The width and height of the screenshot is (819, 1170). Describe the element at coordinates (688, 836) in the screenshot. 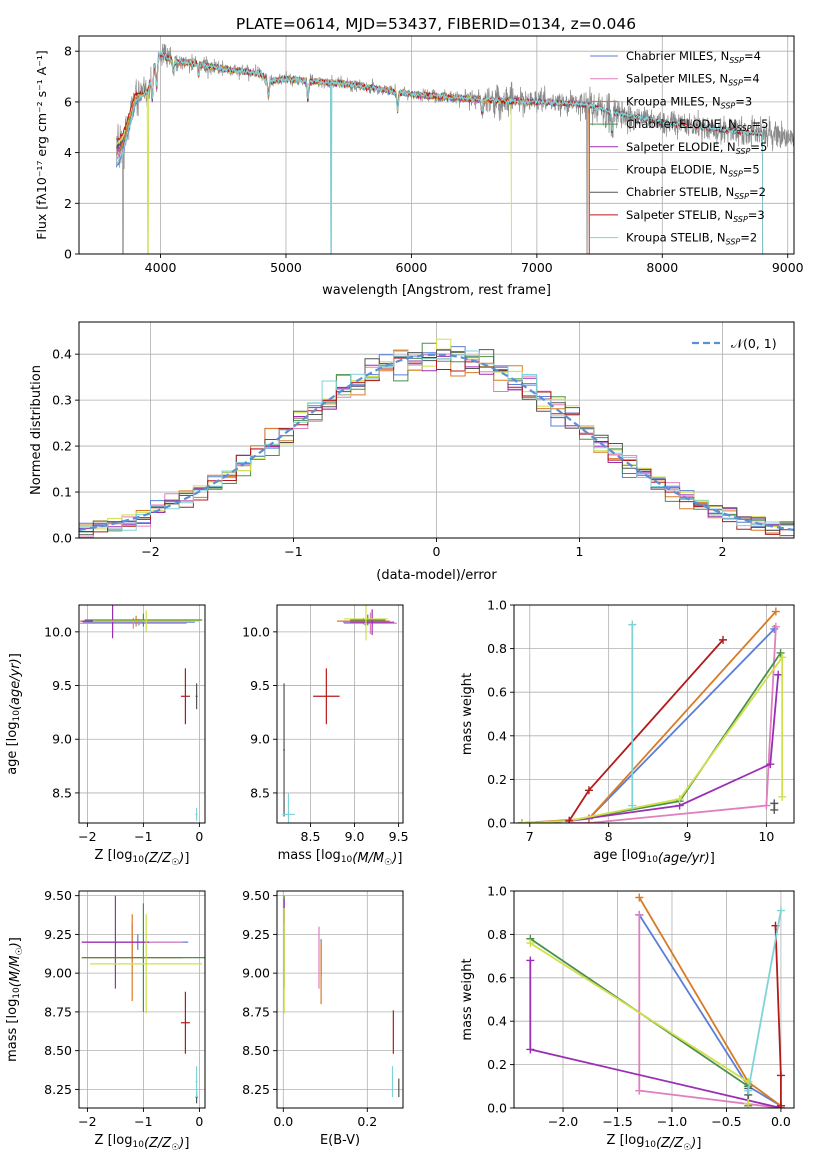

I see `x-tick-label: 9` at that location.